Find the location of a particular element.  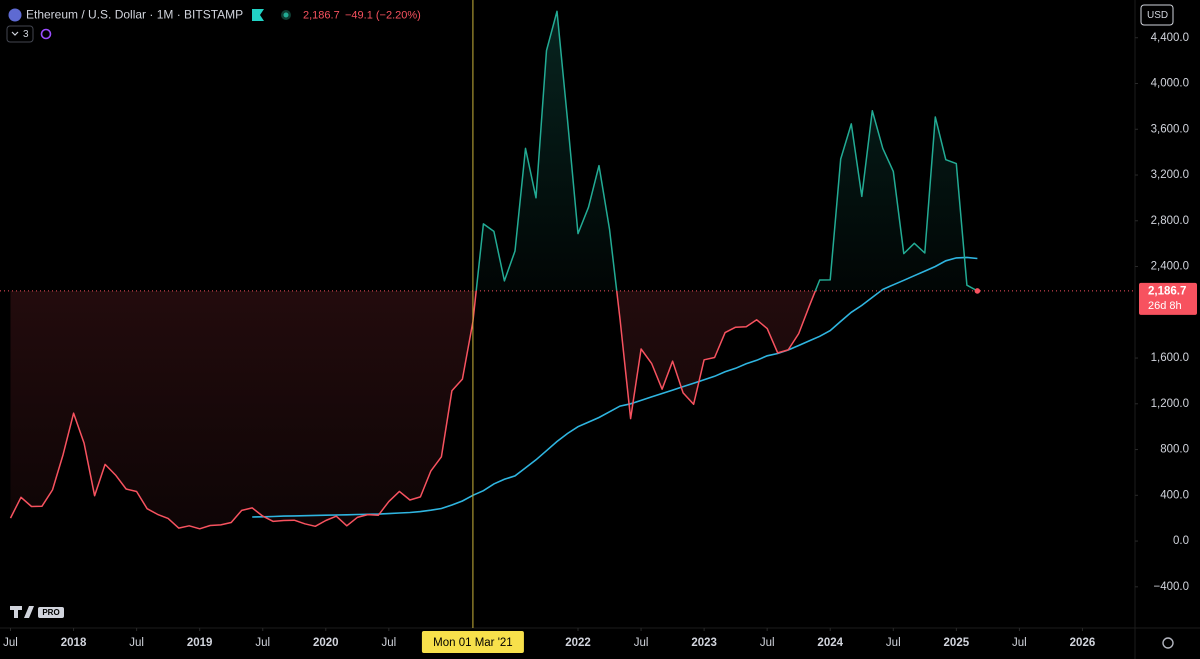

logo-badge is located at coordinates (51, 612).